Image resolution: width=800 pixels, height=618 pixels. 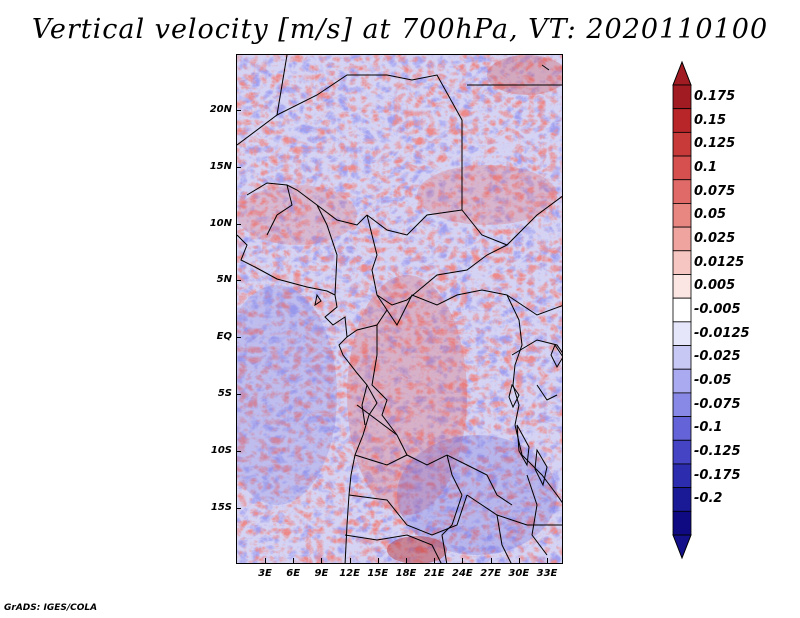 What do you see at coordinates (715, 96) in the screenshot?
I see `colorbar-label: 0.175` at bounding box center [715, 96].